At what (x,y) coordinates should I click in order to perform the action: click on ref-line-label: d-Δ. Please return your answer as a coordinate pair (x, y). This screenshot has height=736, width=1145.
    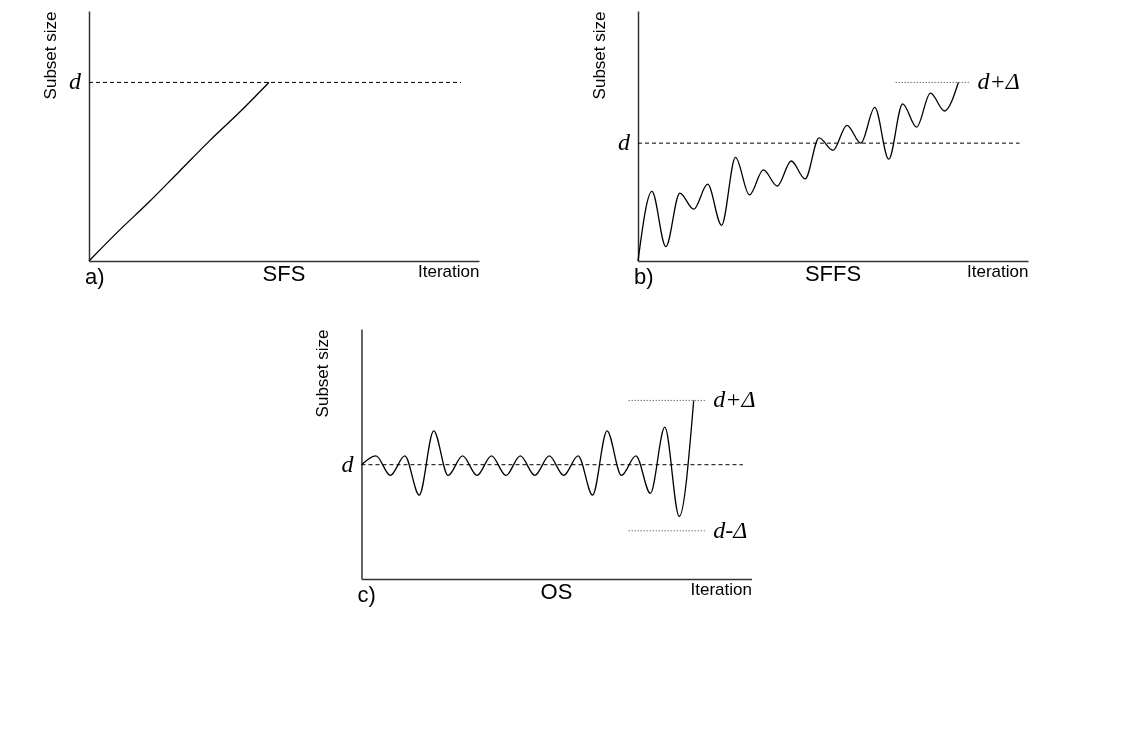
    Looking at the image, I should click on (730, 529).